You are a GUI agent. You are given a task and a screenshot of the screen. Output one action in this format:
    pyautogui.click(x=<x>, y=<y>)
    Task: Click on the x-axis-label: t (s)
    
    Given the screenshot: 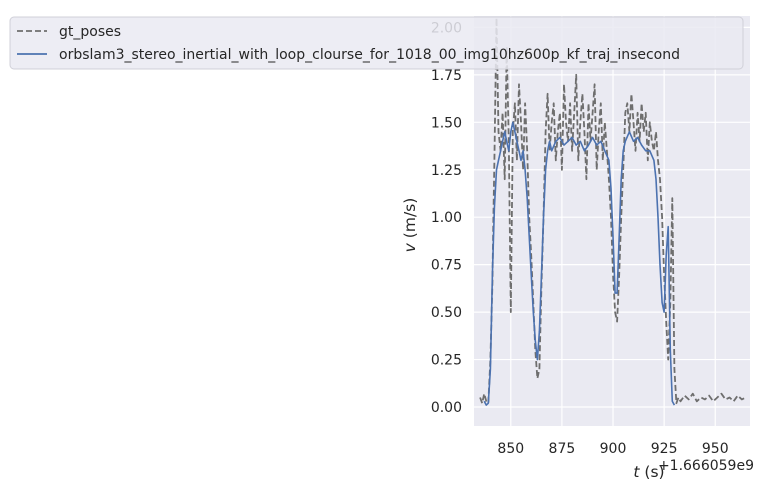 What is the action you would take?
    pyautogui.click(x=648, y=472)
    